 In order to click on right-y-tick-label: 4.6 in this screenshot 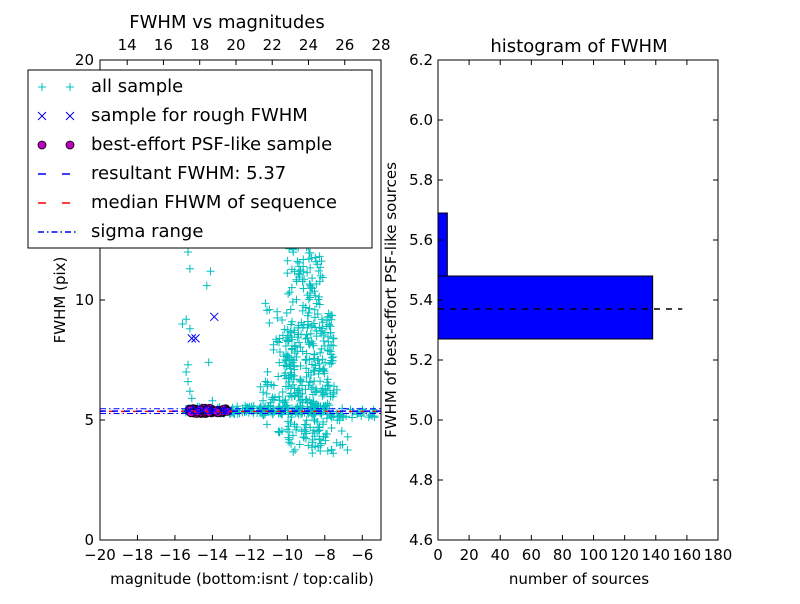, I will do `click(421, 540)`.